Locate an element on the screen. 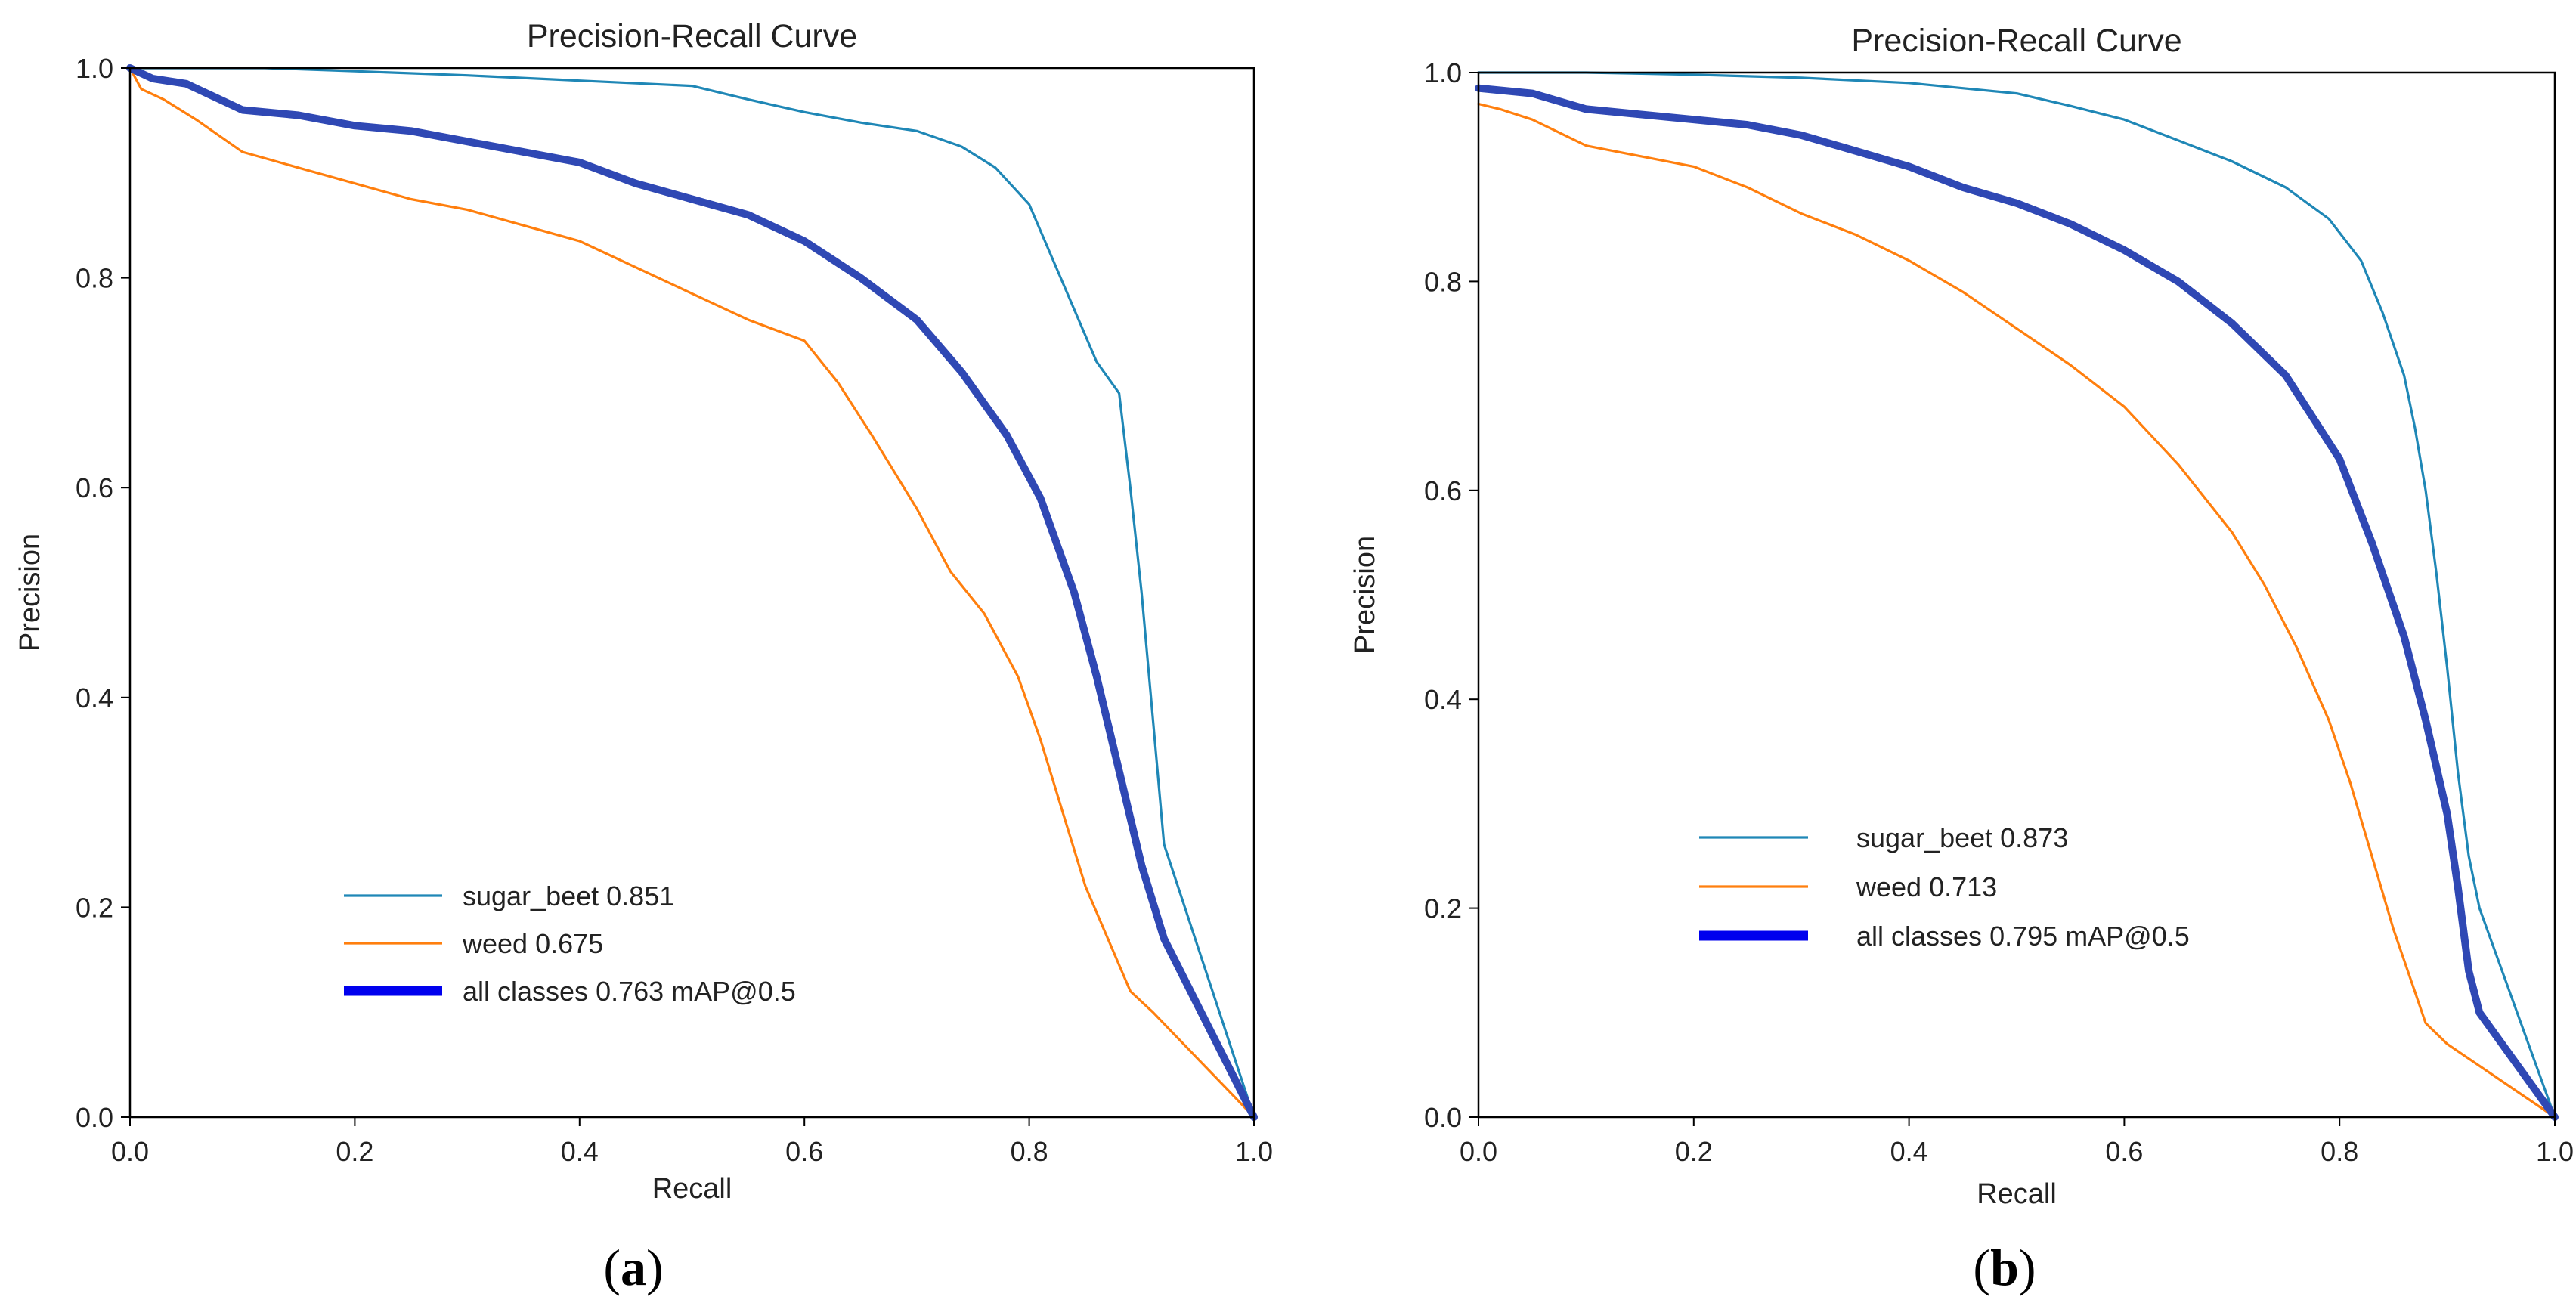 This screenshot has height=1303, width=2576. legend-label: sugar_beet 0.851 is located at coordinates (568, 896).